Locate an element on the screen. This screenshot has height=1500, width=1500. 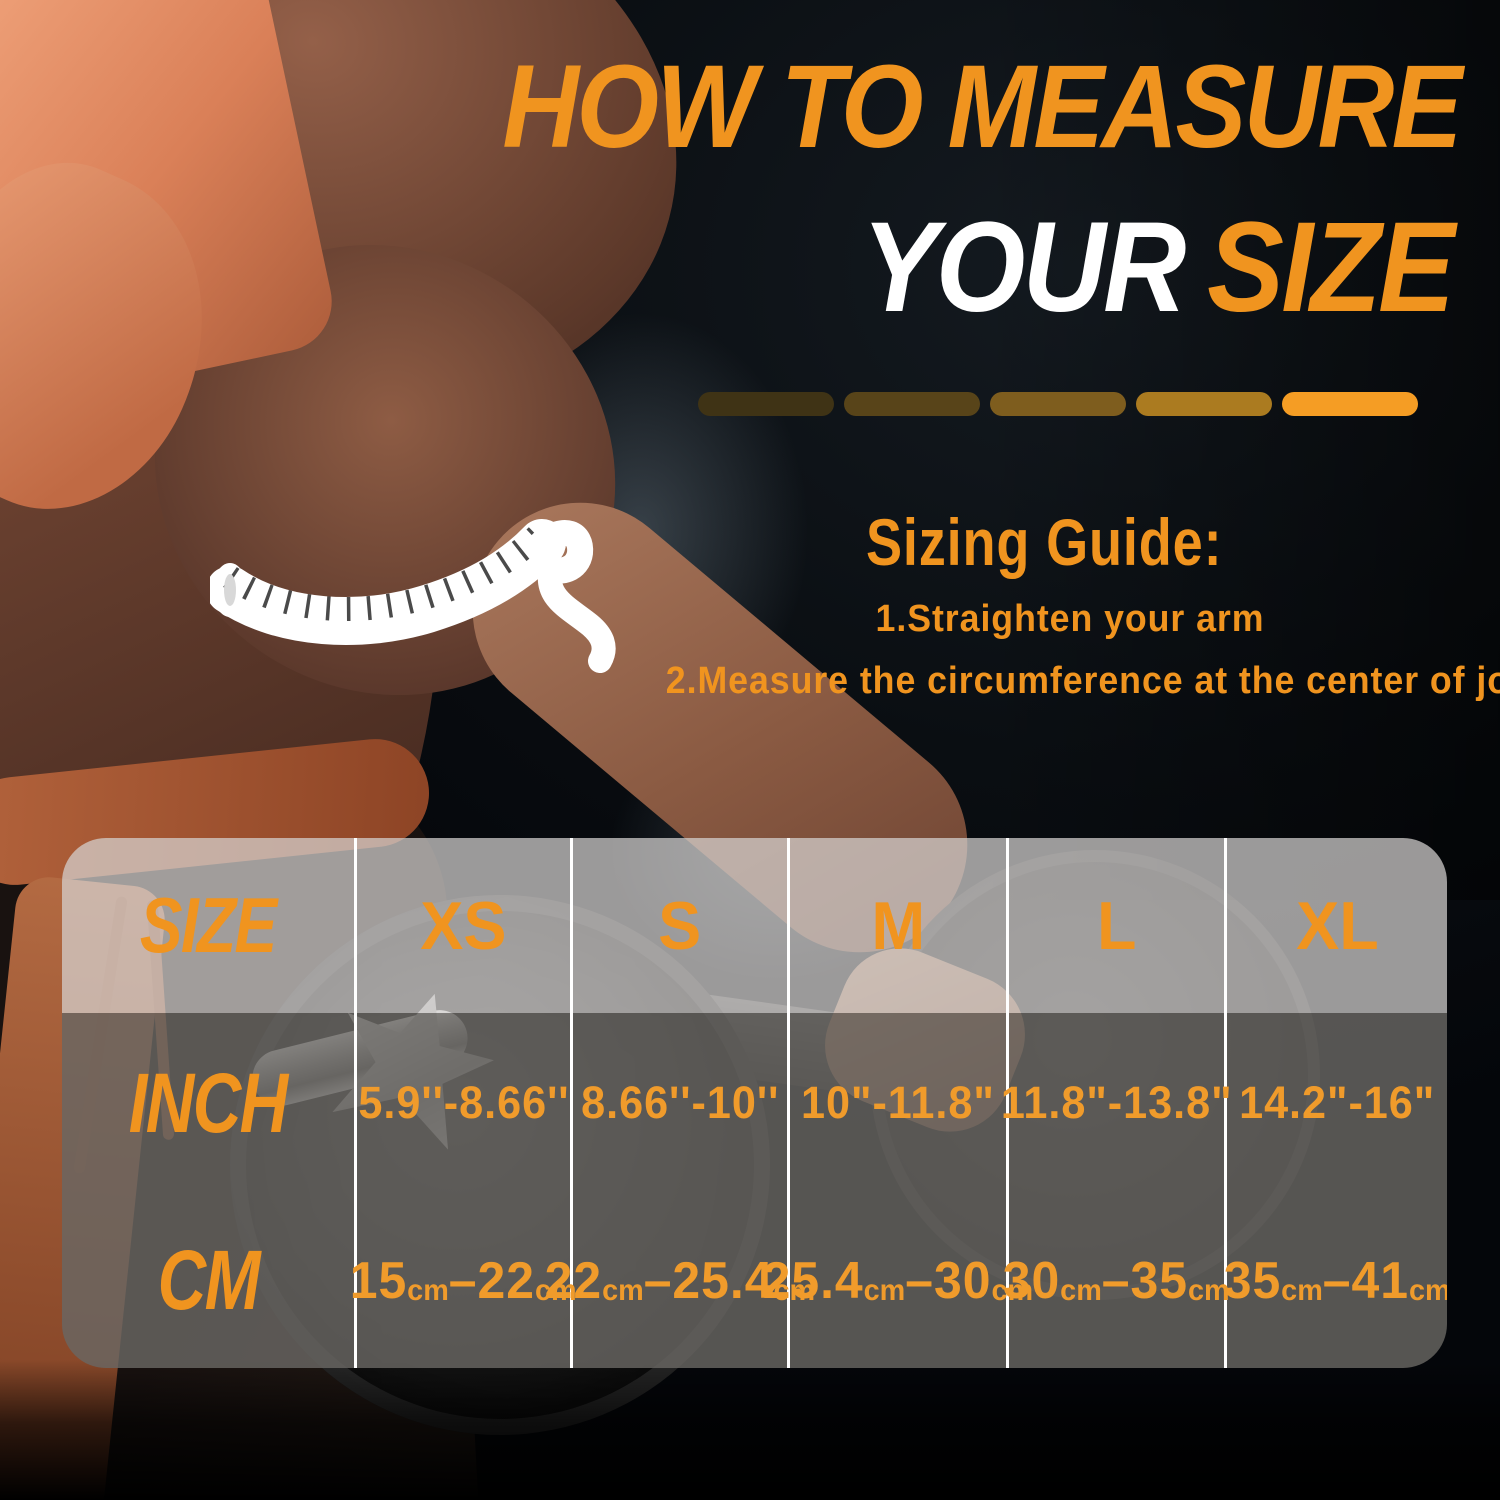
inch-range-value: 11.8"-13.8" is located at coordinates (1116, 1102).